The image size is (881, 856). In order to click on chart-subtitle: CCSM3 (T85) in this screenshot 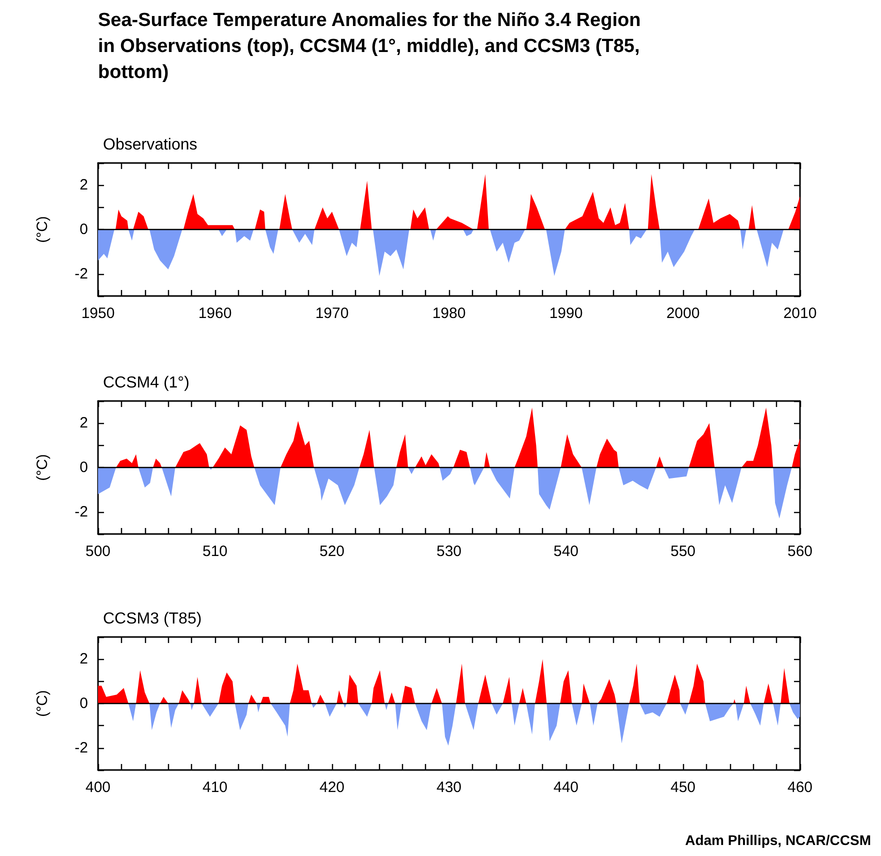, I will do `click(152, 619)`.